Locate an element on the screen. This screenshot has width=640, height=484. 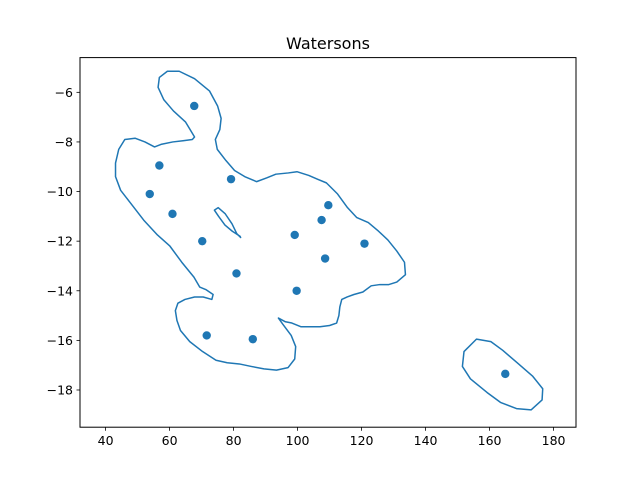
x-tick-label: 140 is located at coordinates (426, 440).